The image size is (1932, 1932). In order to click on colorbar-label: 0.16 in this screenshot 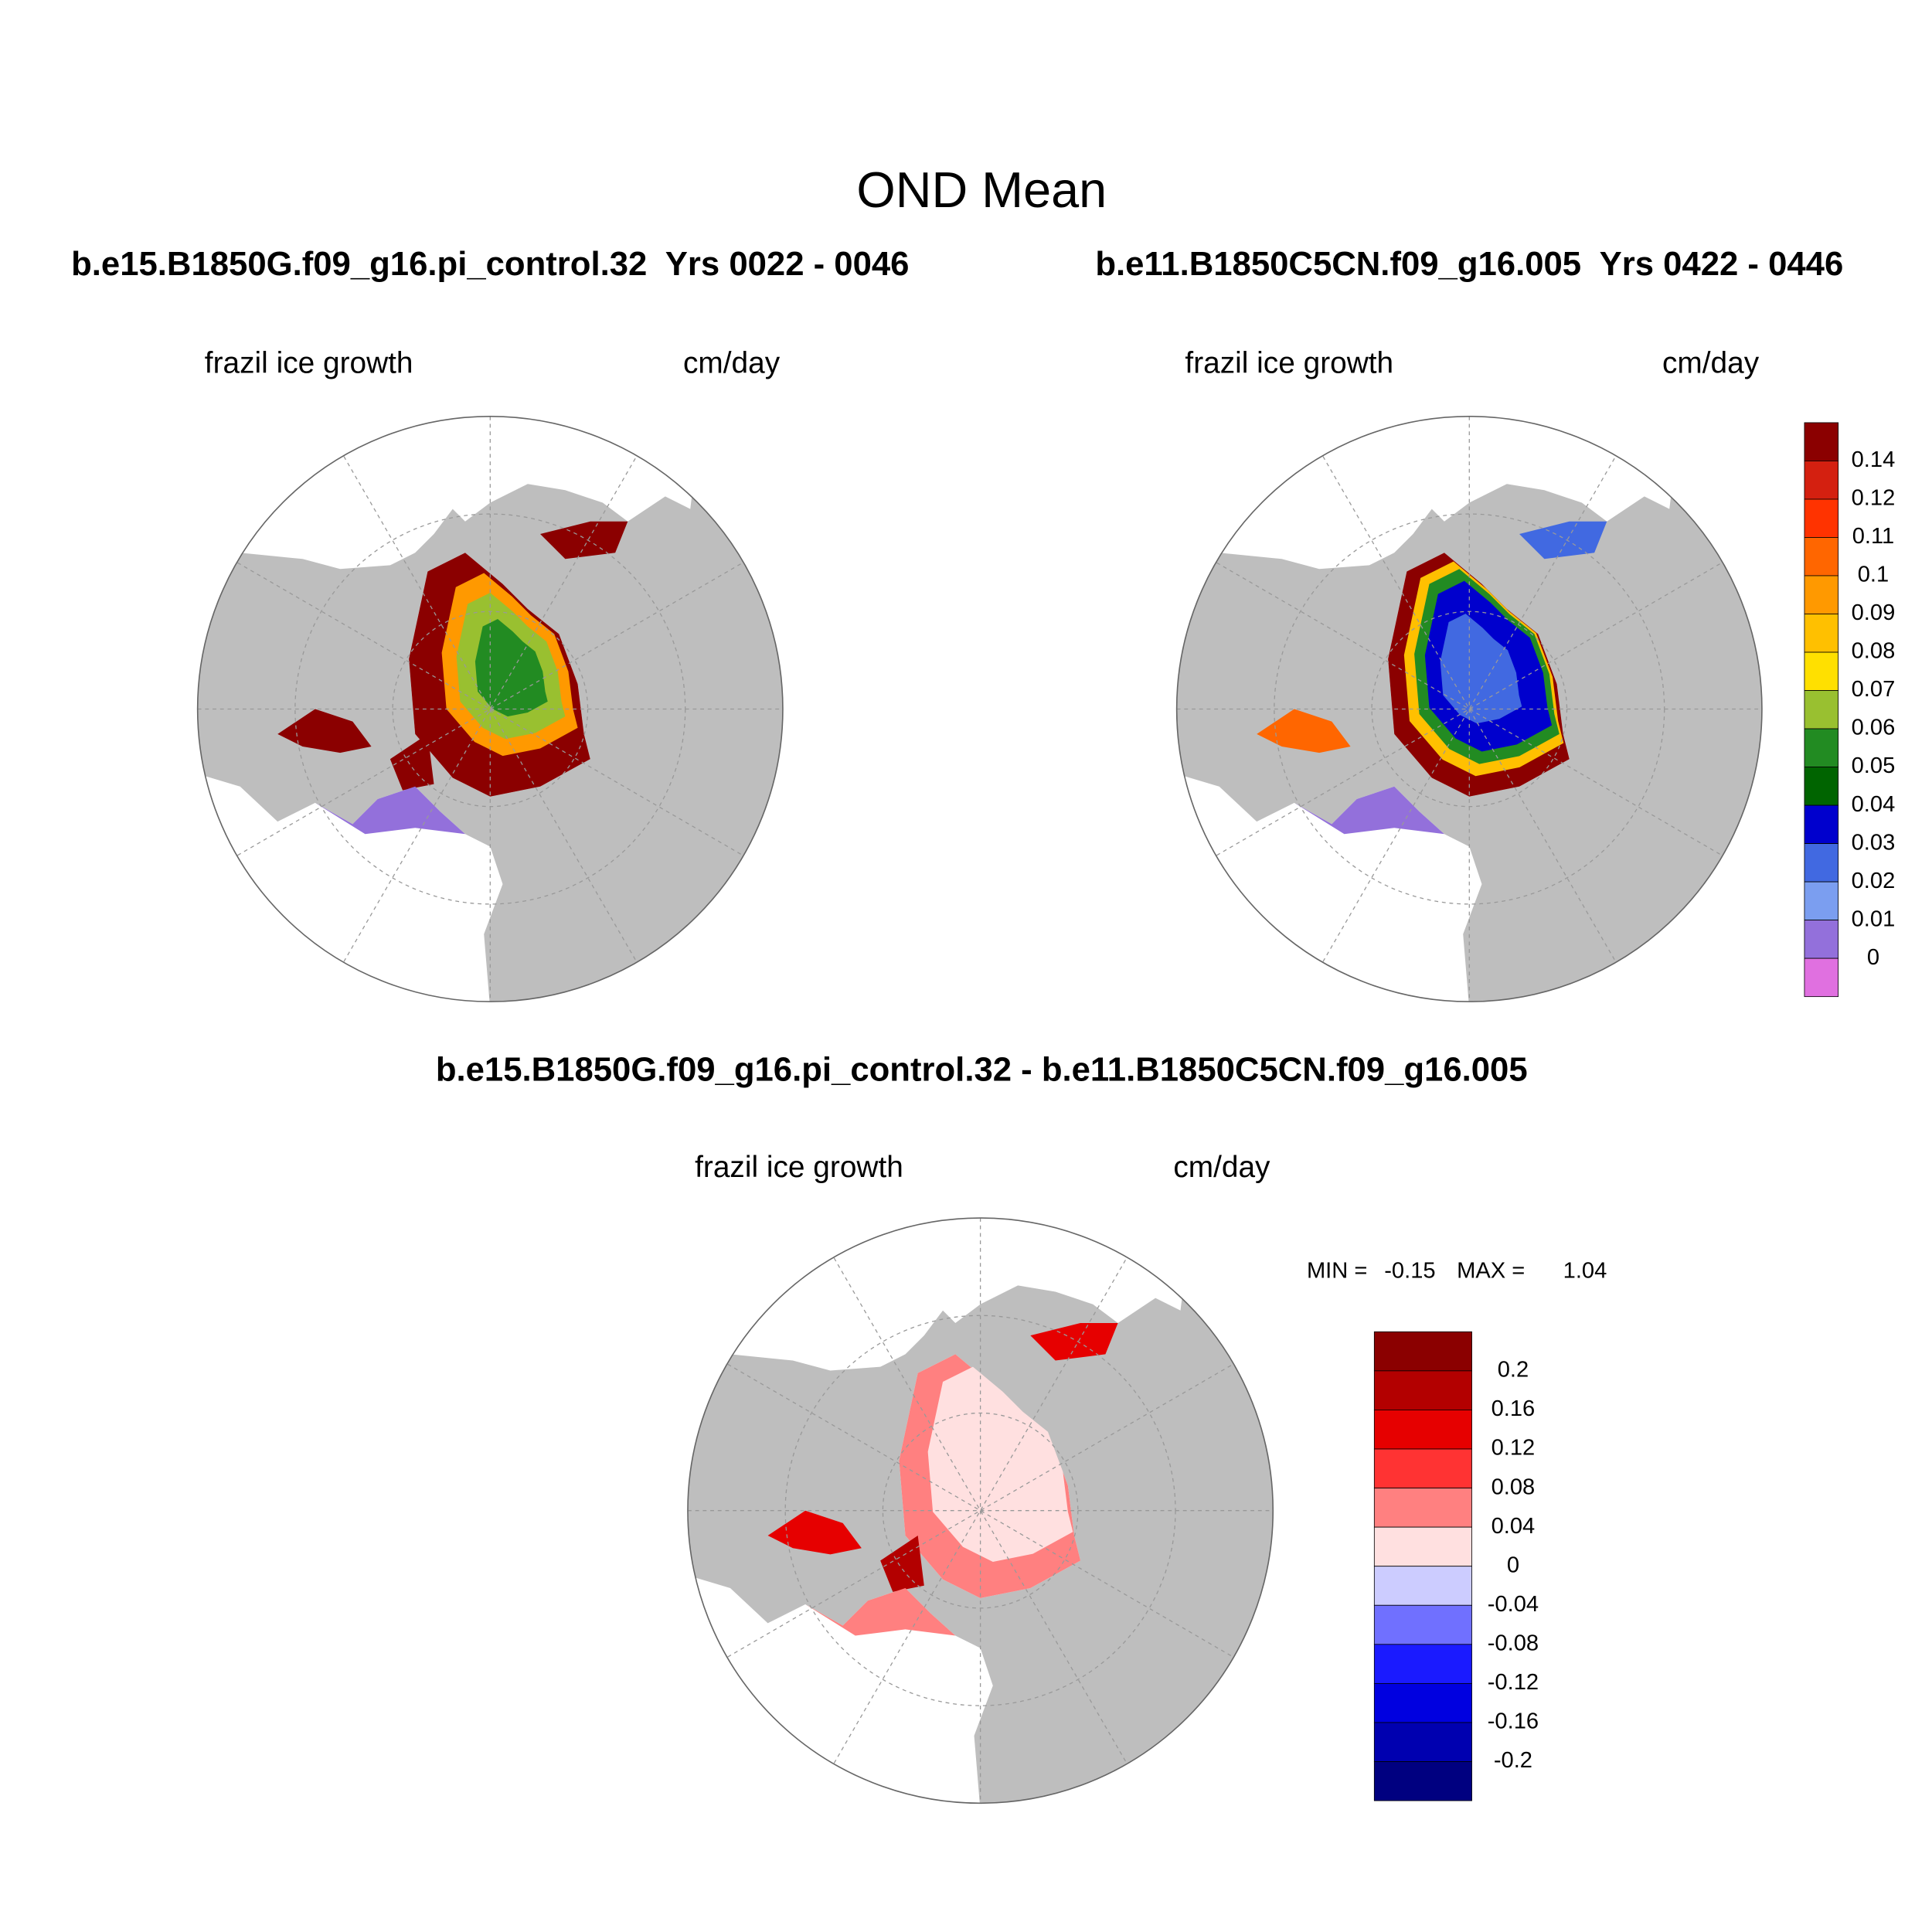, I will do `click(1514, 1409)`.